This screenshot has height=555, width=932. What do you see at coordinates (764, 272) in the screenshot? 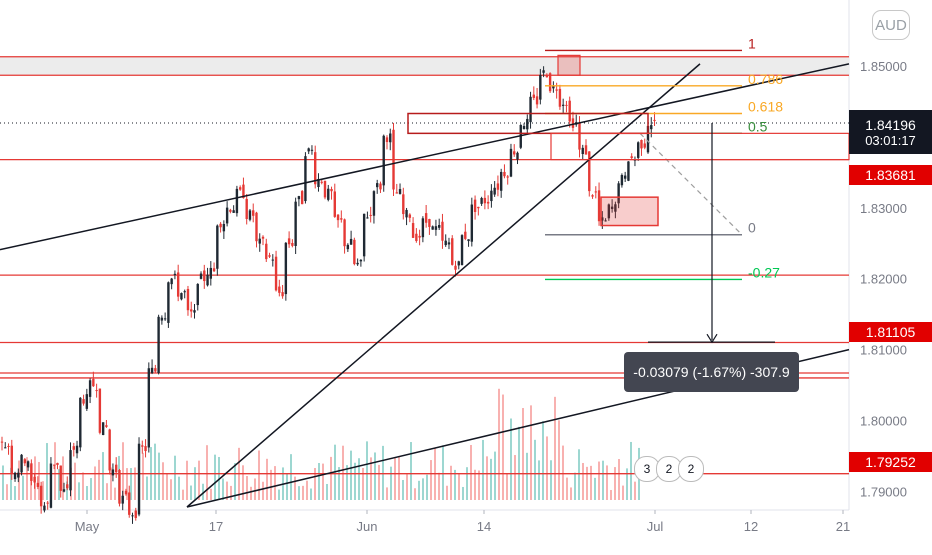
I see `fib-level-label: -0.27` at bounding box center [764, 272].